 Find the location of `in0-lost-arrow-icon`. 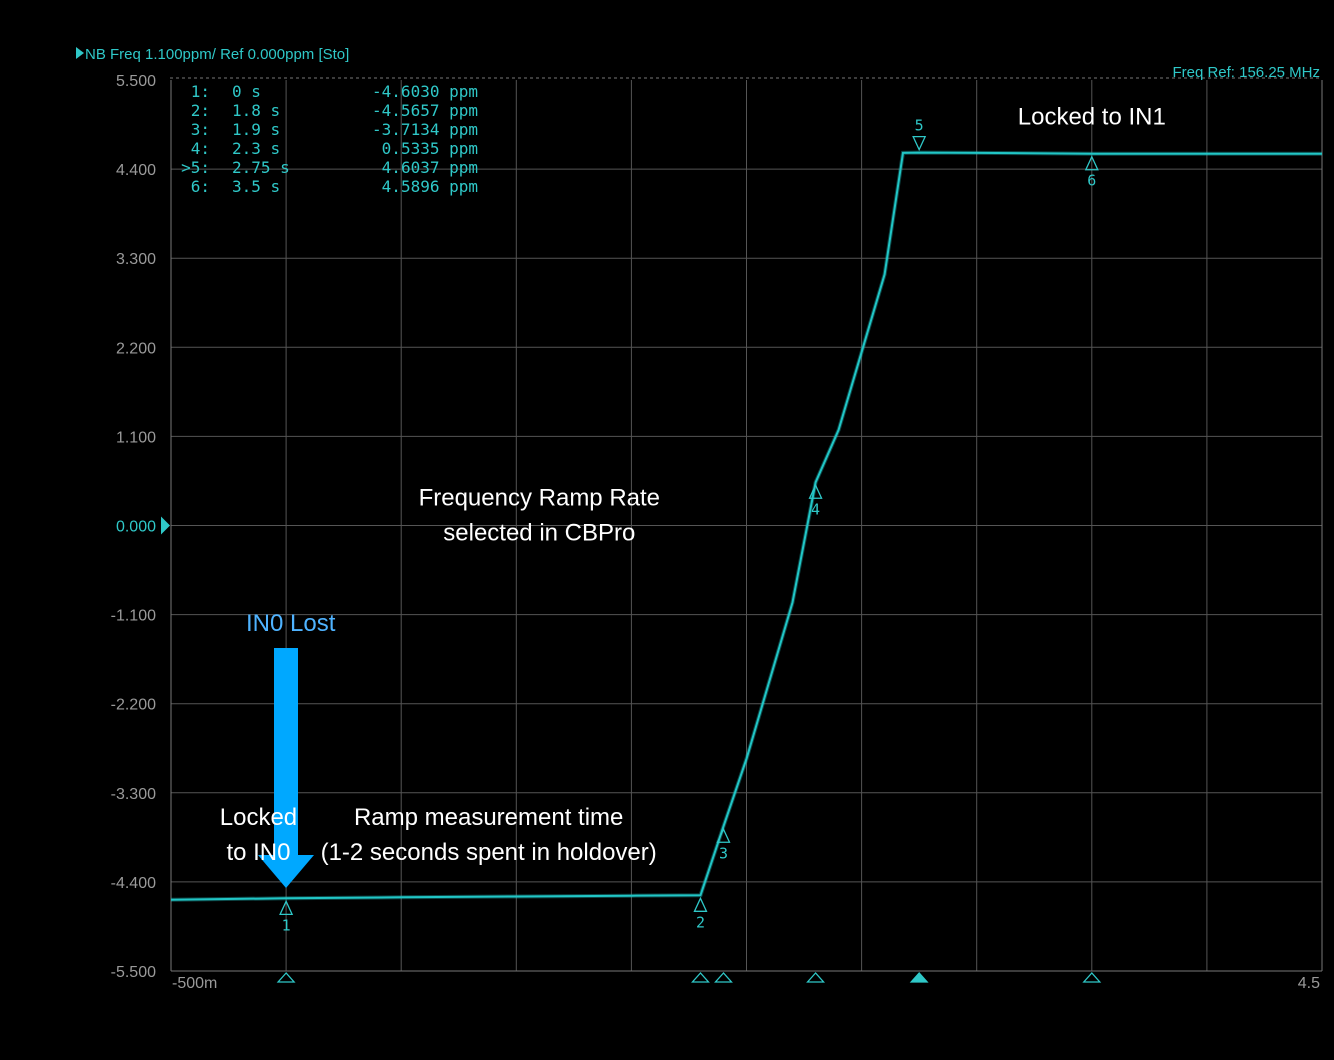

in0-lost-arrow-icon is located at coordinates (286, 768).